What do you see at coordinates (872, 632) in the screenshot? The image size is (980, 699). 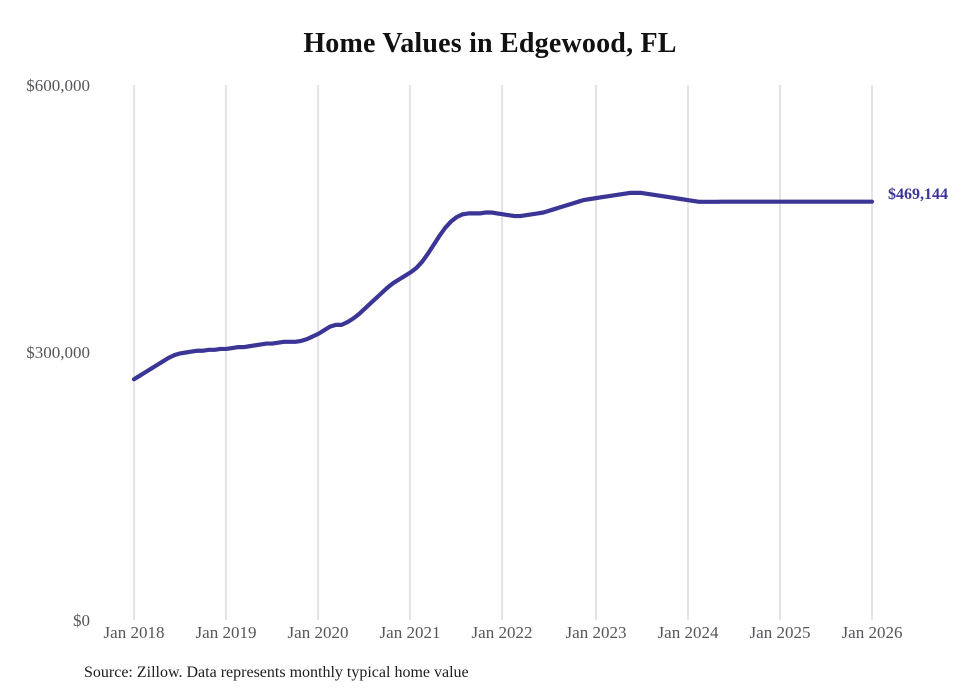 I see `x-tick-label-jan-2026: Jan 2026` at bounding box center [872, 632].